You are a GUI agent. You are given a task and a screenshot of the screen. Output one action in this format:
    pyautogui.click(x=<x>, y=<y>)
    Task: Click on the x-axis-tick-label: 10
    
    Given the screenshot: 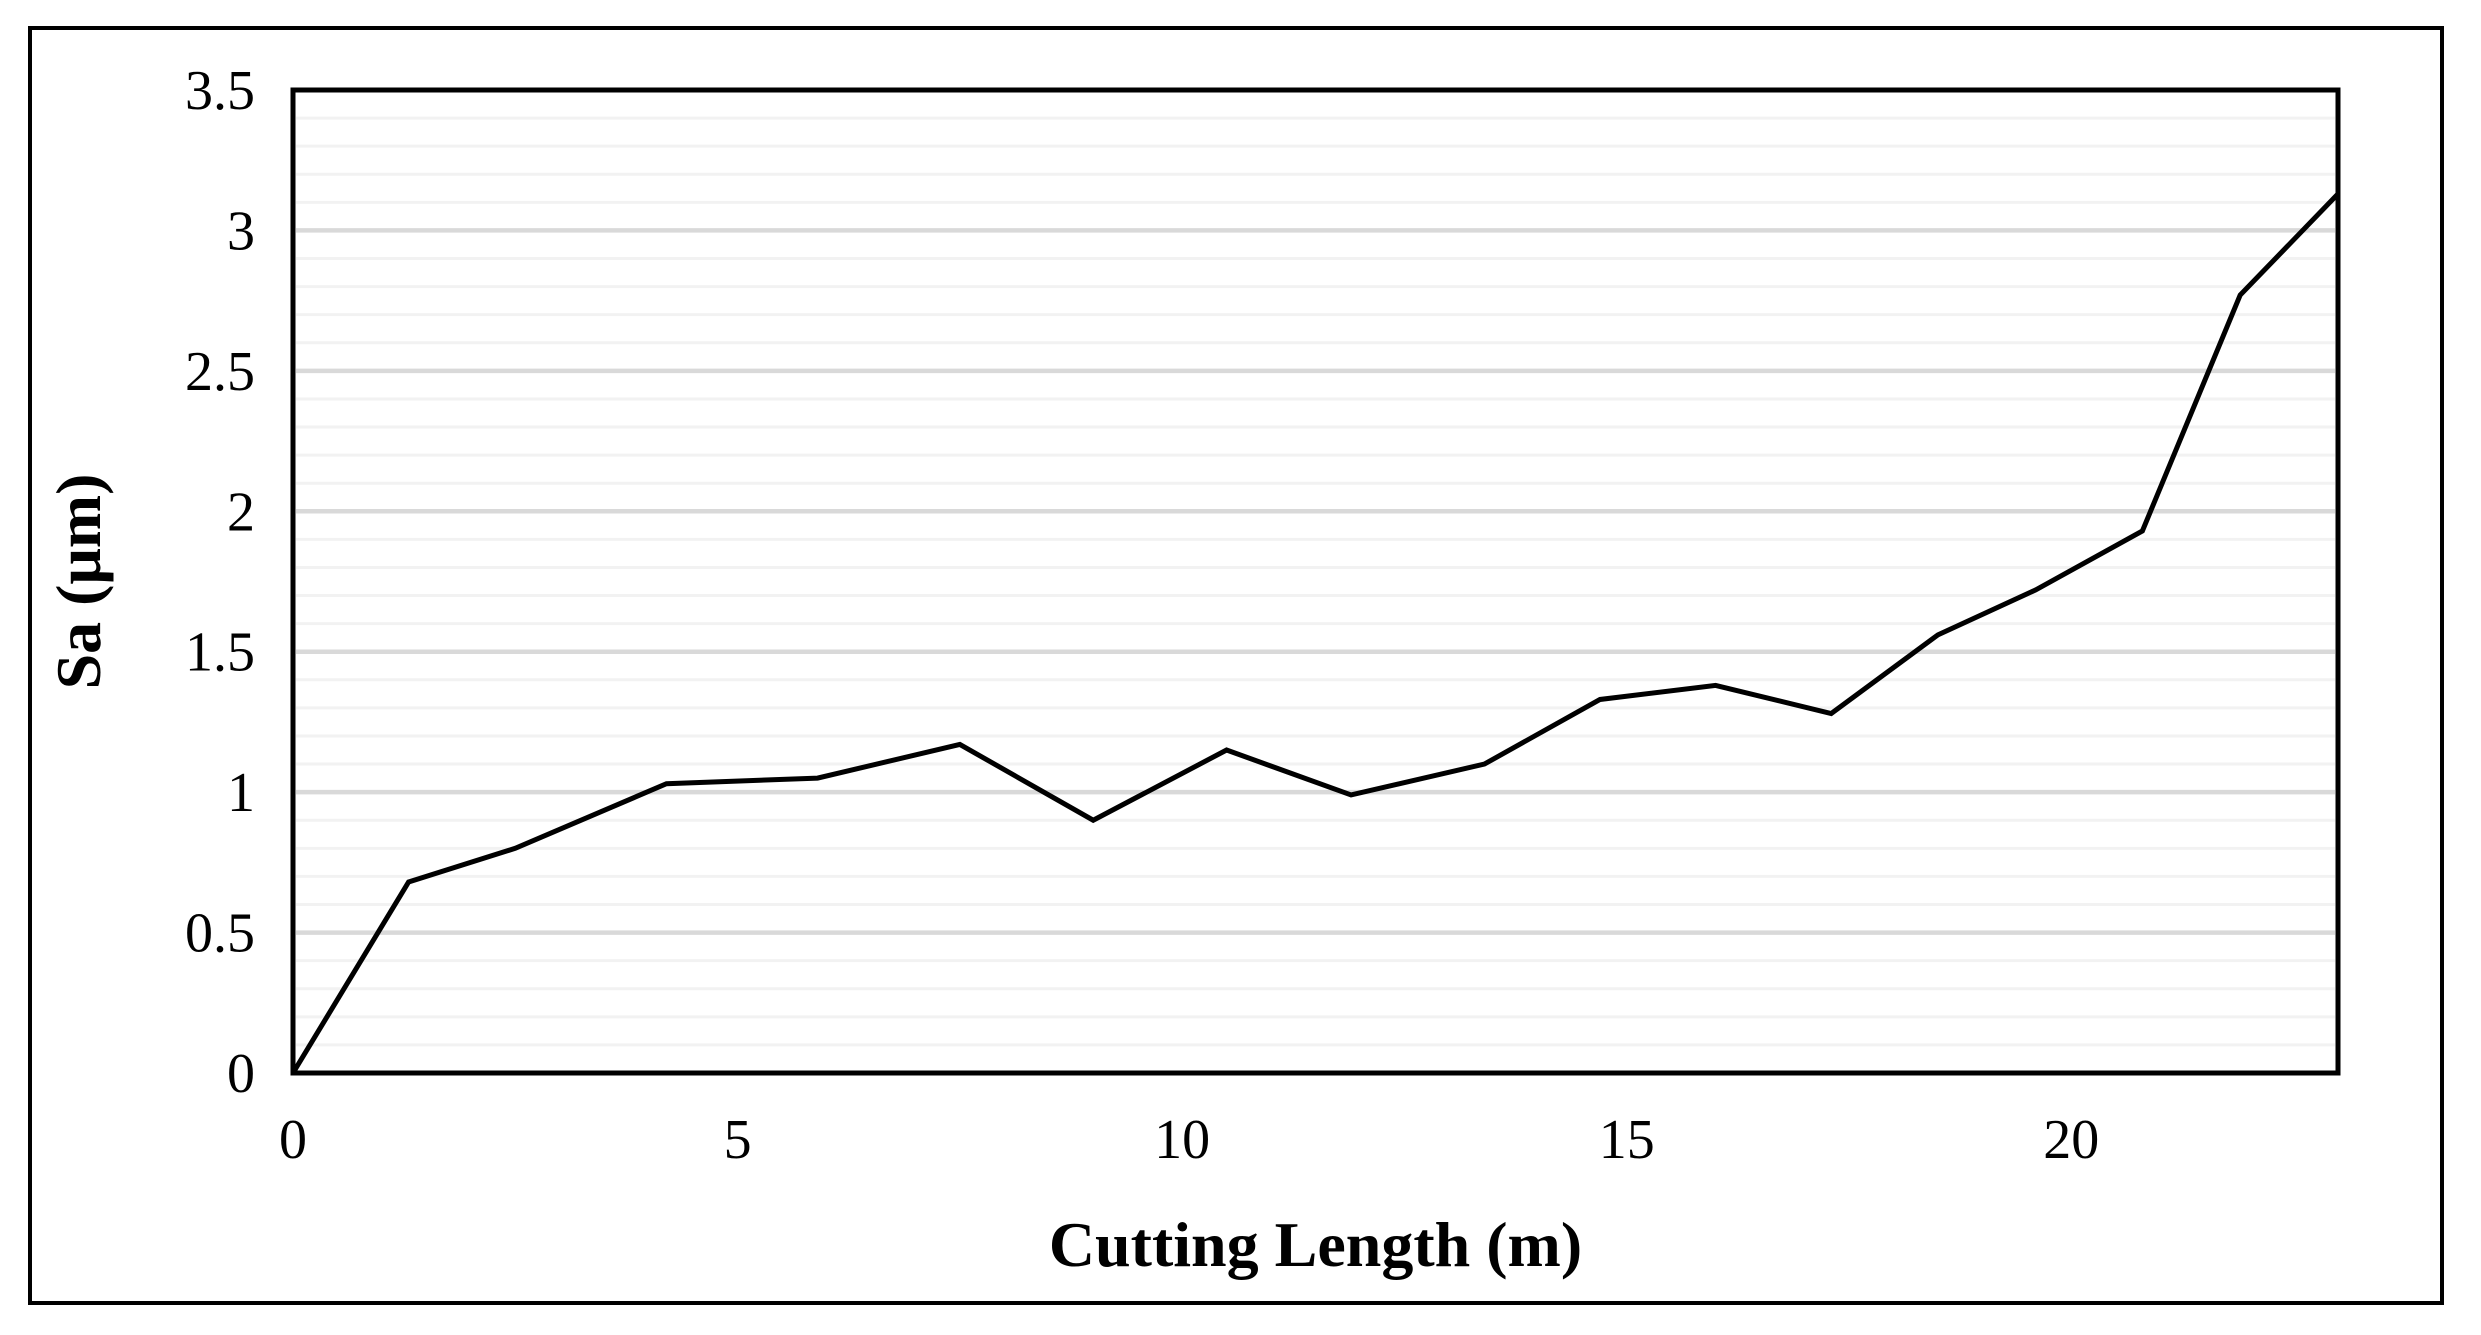 What is the action you would take?
    pyautogui.click(x=1182, y=1140)
    